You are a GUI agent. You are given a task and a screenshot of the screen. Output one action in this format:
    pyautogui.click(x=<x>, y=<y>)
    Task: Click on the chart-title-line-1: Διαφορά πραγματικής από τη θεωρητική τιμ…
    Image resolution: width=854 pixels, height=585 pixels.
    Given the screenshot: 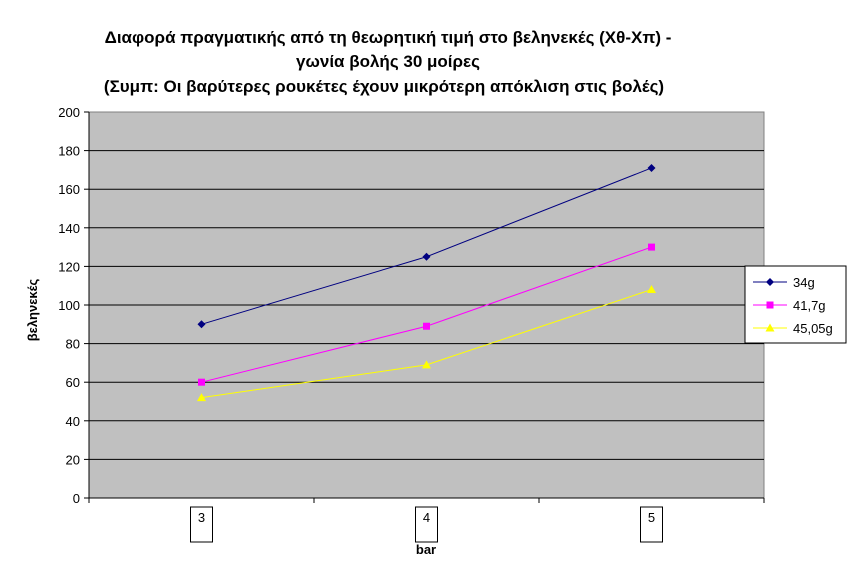 What is the action you would take?
    pyautogui.click(x=388, y=37)
    